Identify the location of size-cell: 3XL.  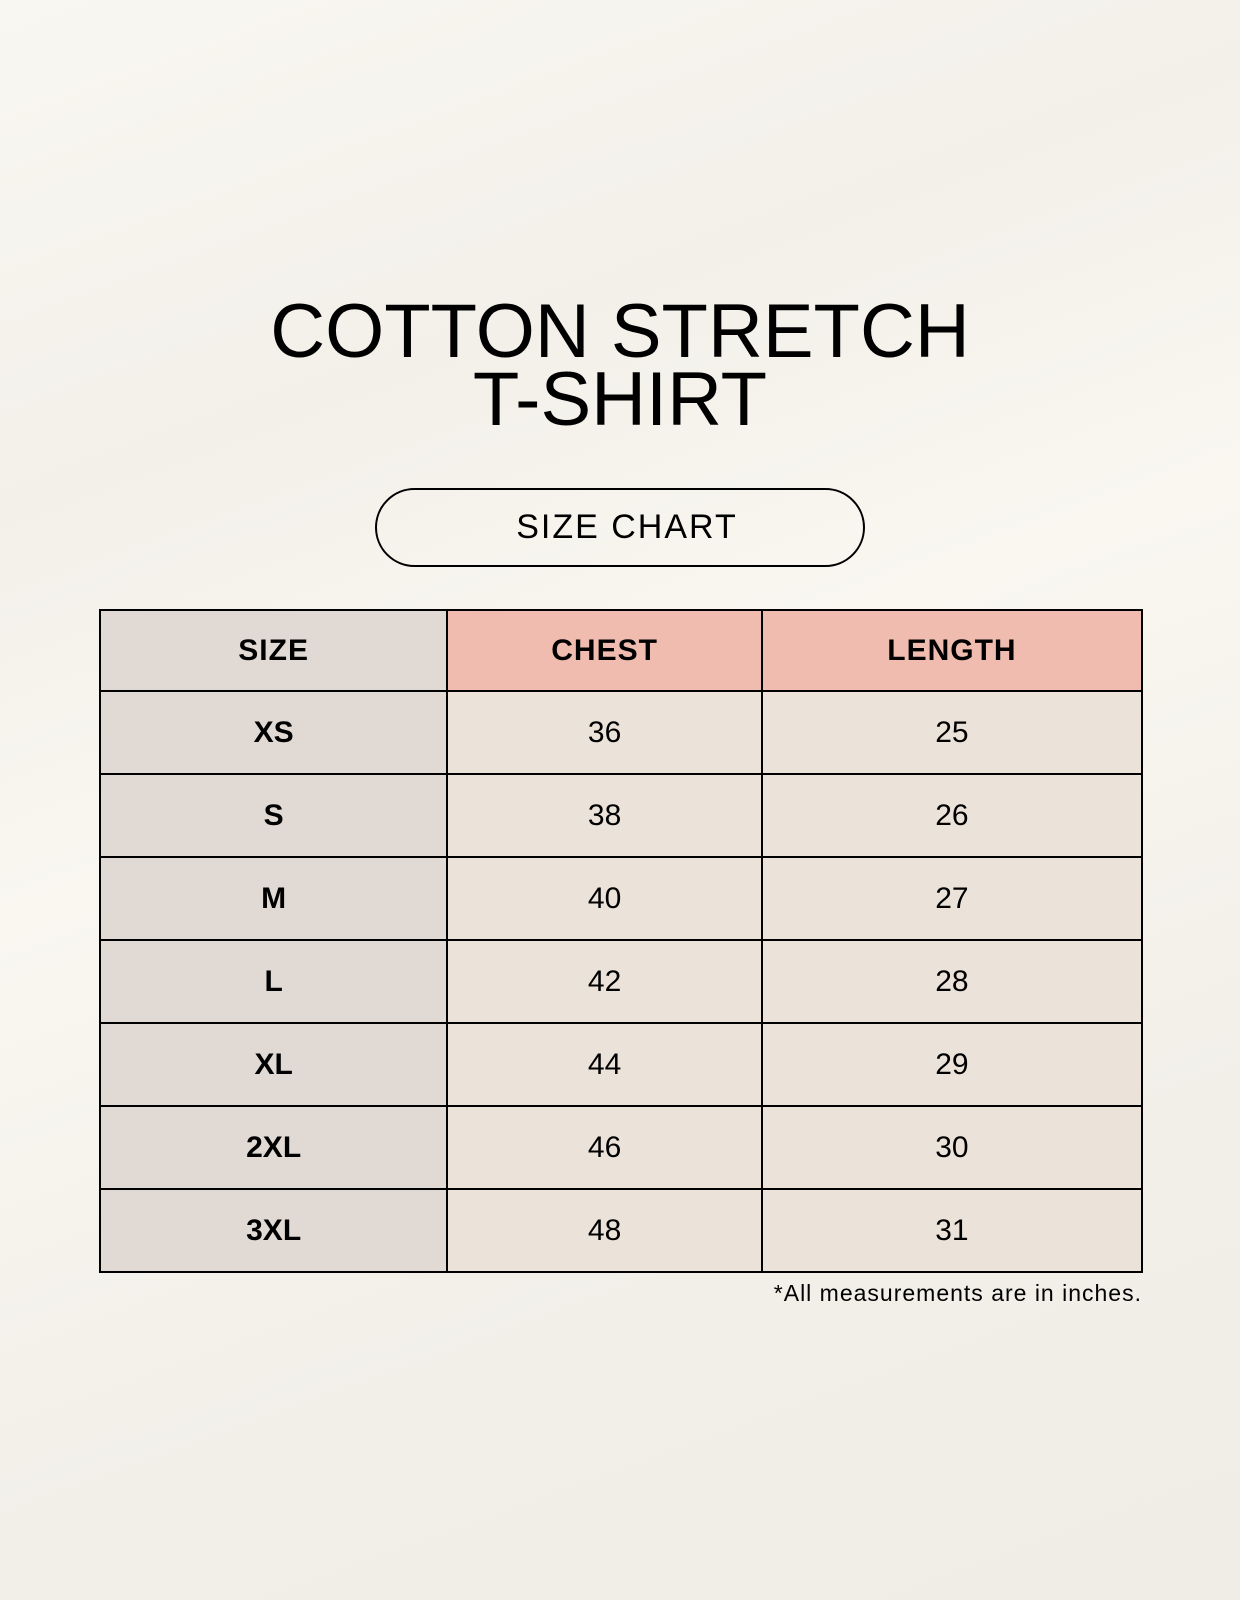
(273, 1230).